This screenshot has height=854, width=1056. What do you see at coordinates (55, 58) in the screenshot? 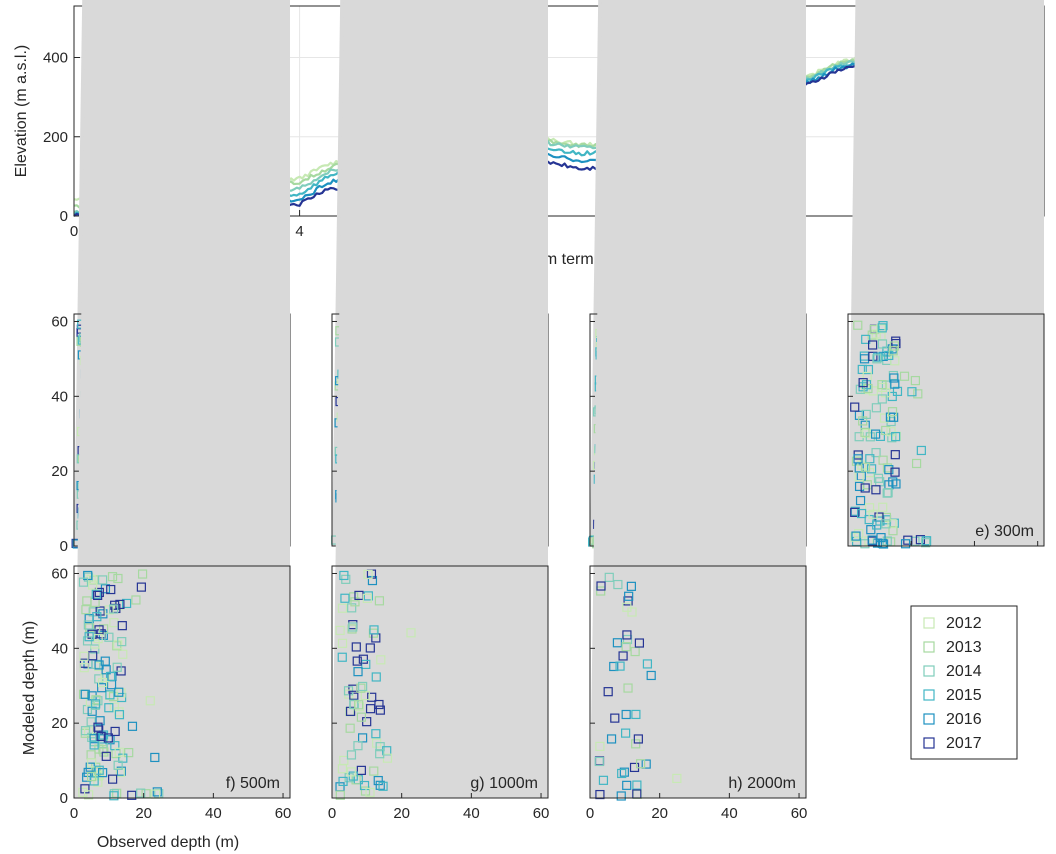
I see `profile-y-tick-label: 400` at bounding box center [55, 58].